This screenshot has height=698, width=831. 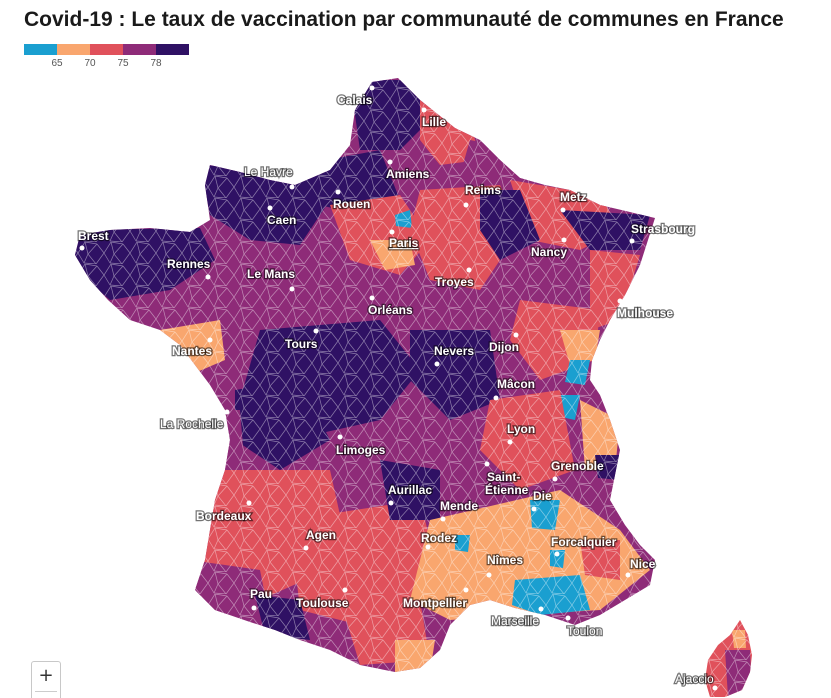 What do you see at coordinates (521, 429) in the screenshot?
I see `city-label: Lyon` at bounding box center [521, 429].